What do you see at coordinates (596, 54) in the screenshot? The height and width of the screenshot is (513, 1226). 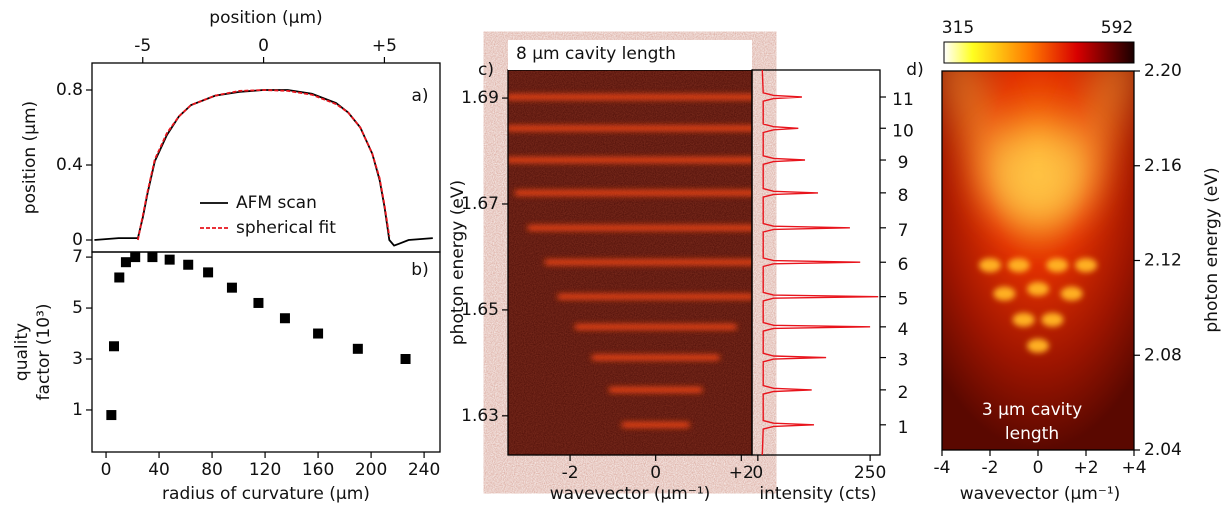 I see `panel-title: 8 µm cavity length` at bounding box center [596, 54].